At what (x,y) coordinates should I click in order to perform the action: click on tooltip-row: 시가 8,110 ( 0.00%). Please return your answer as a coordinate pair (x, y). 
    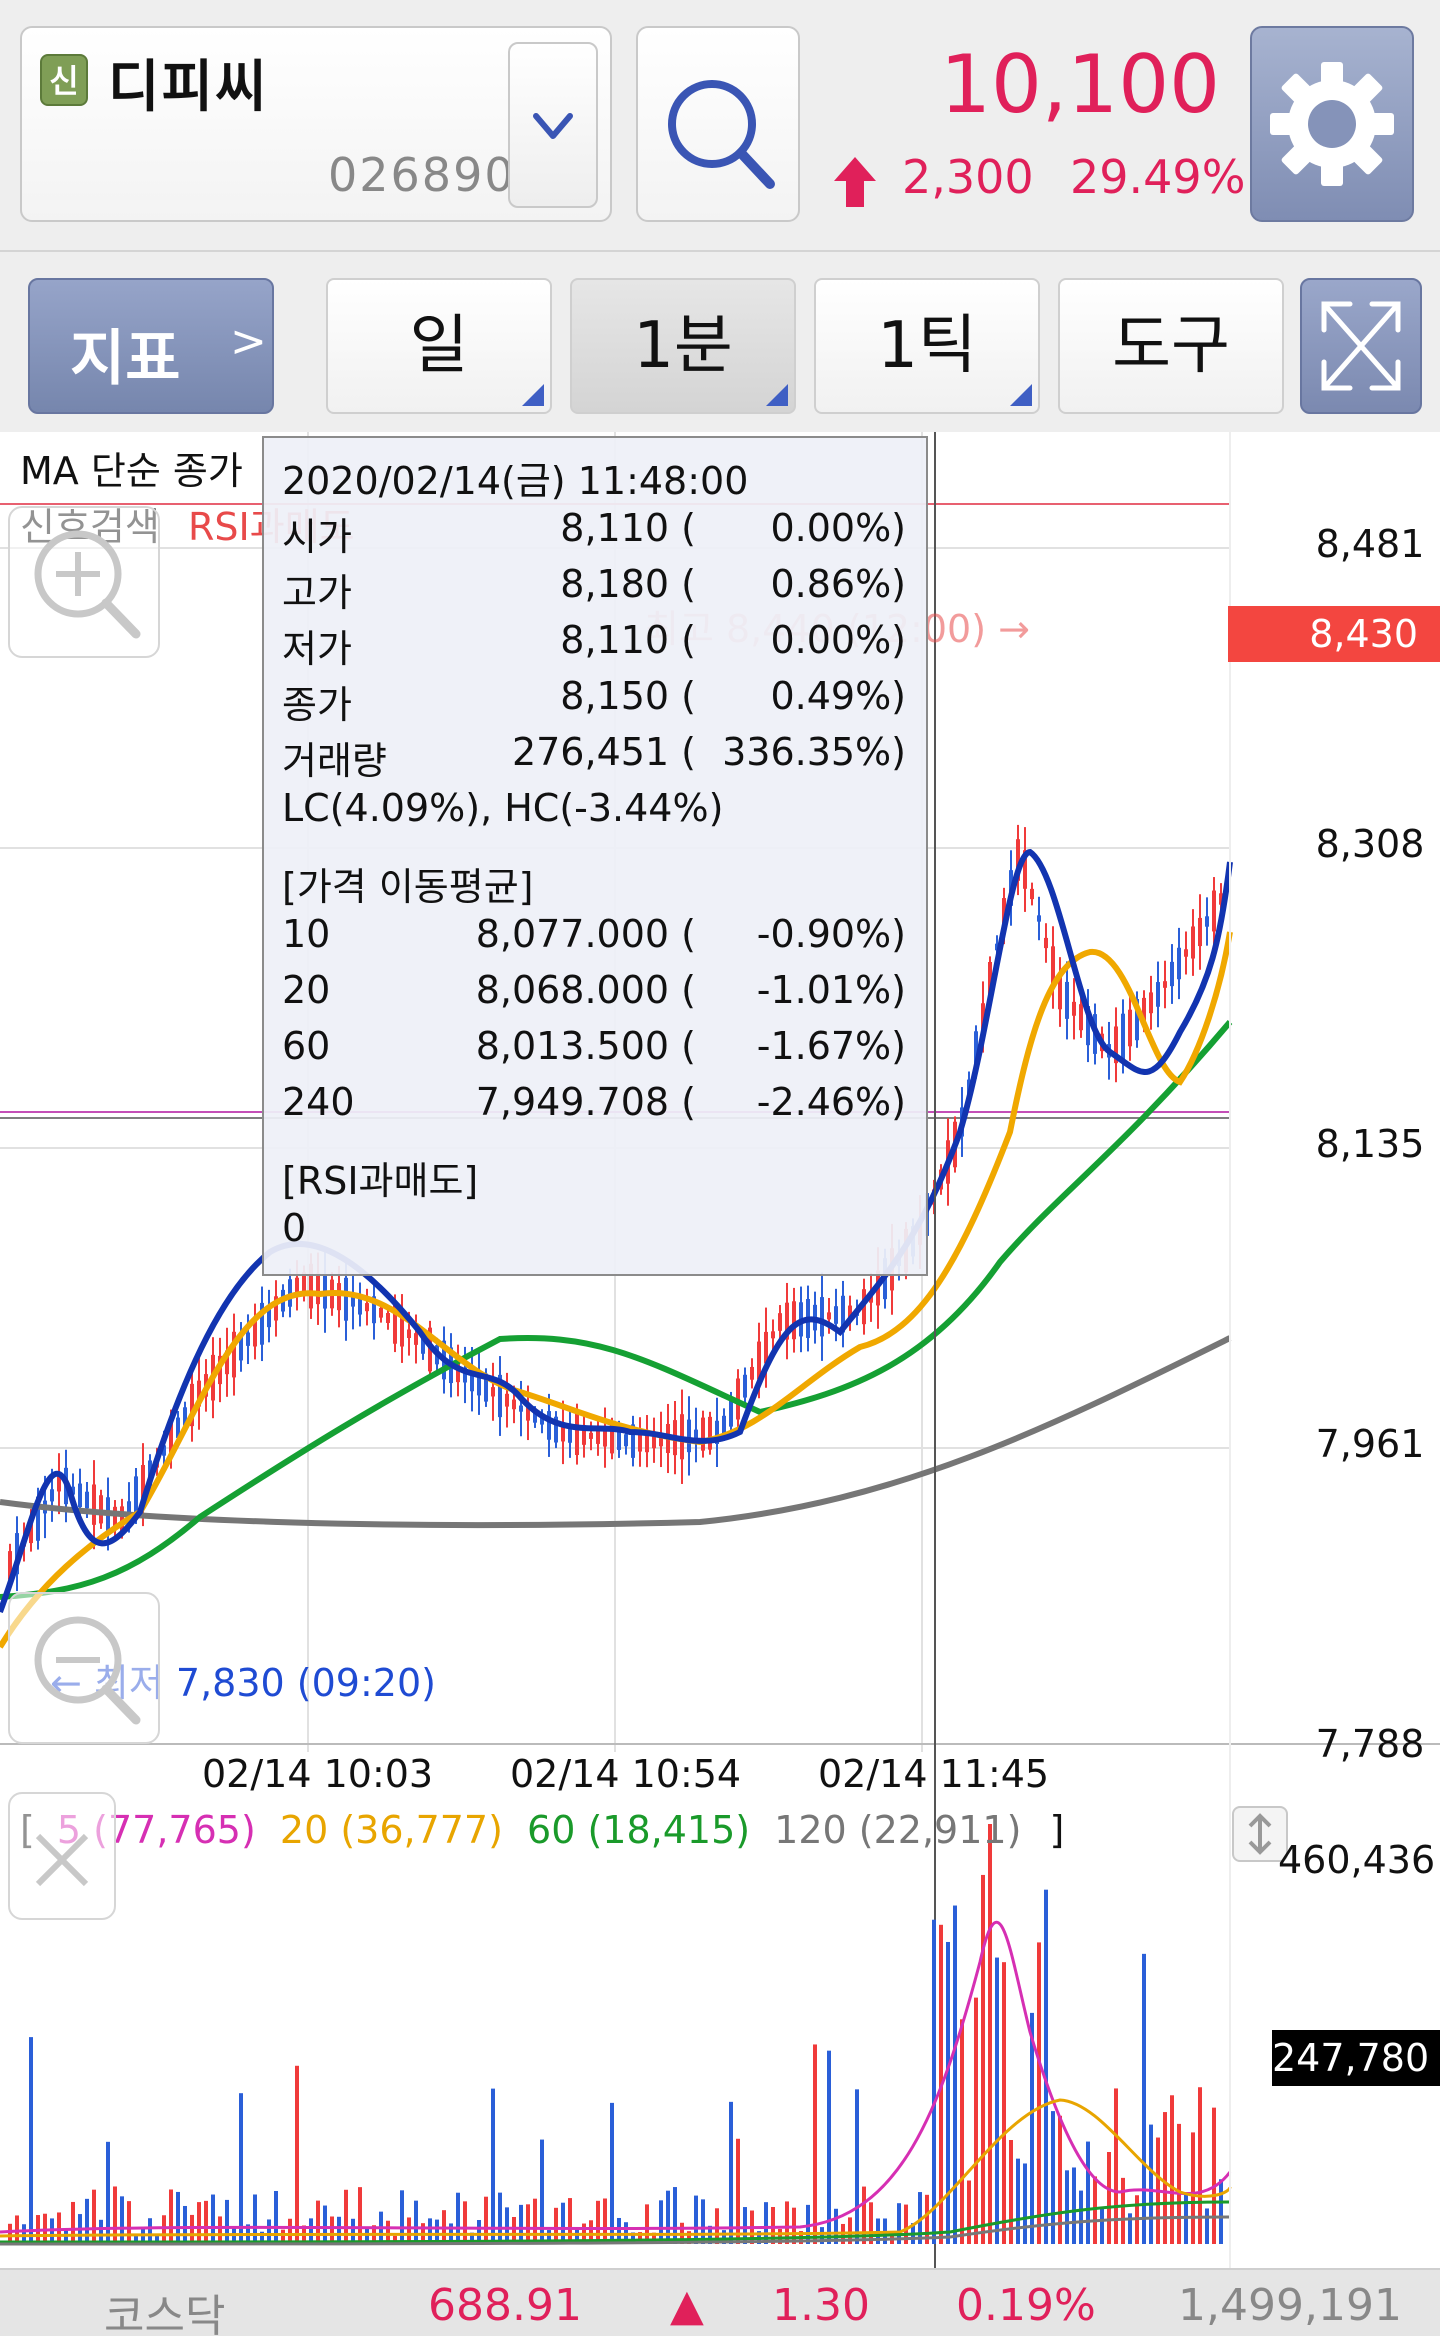
    Looking at the image, I should click on (595, 534).